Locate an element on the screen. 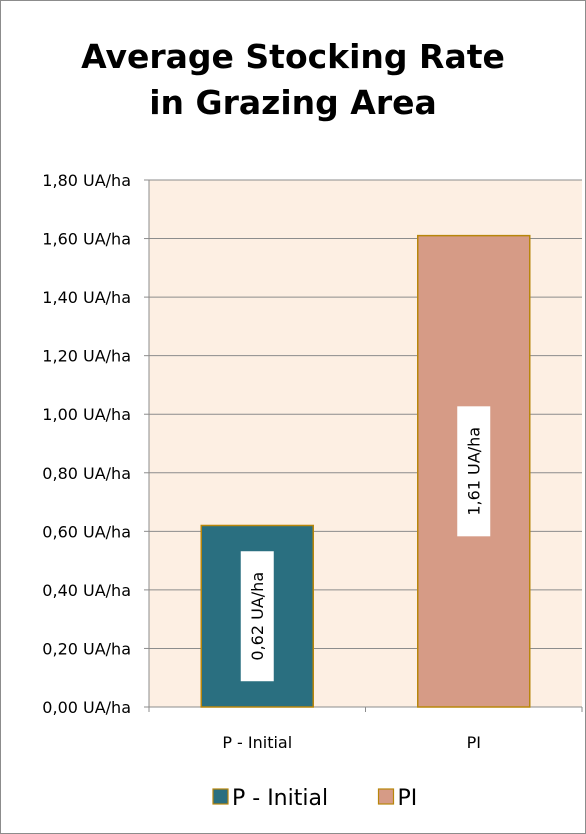 The image size is (586, 834). legend-label-pi: PI is located at coordinates (408, 798).